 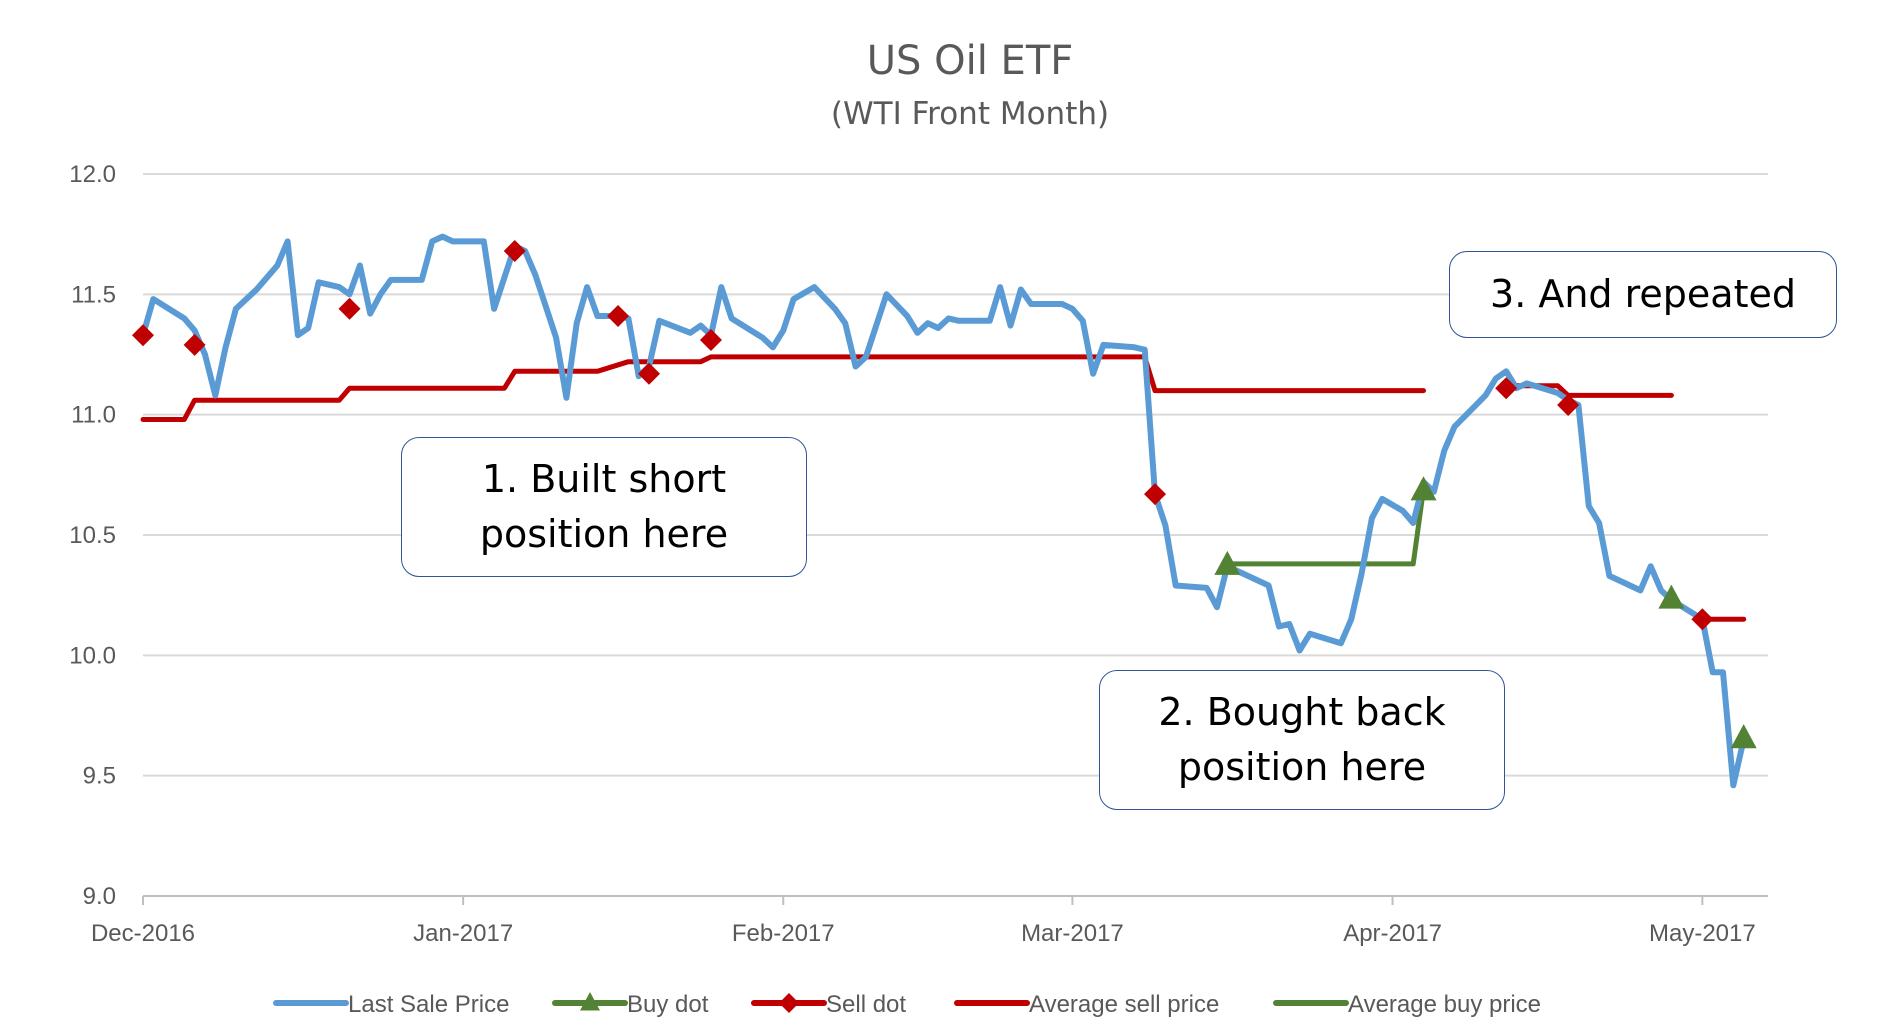 What do you see at coordinates (93, 294) in the screenshot?
I see `y-tick-label: 11.5` at bounding box center [93, 294].